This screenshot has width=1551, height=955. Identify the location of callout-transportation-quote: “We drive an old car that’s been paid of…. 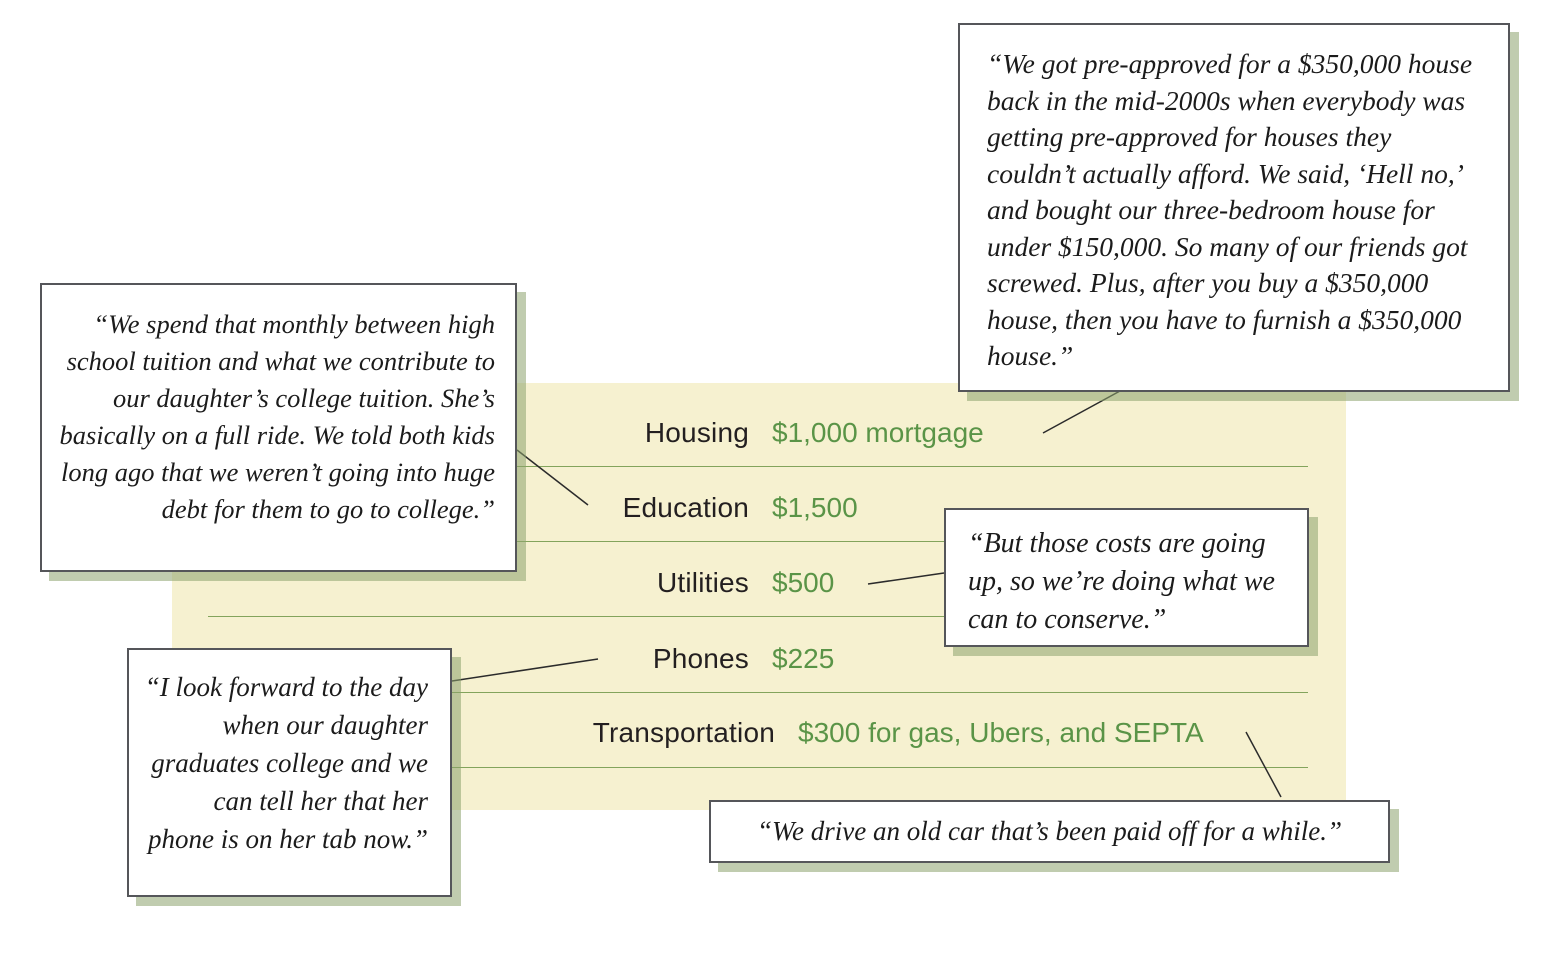
(1049, 831).